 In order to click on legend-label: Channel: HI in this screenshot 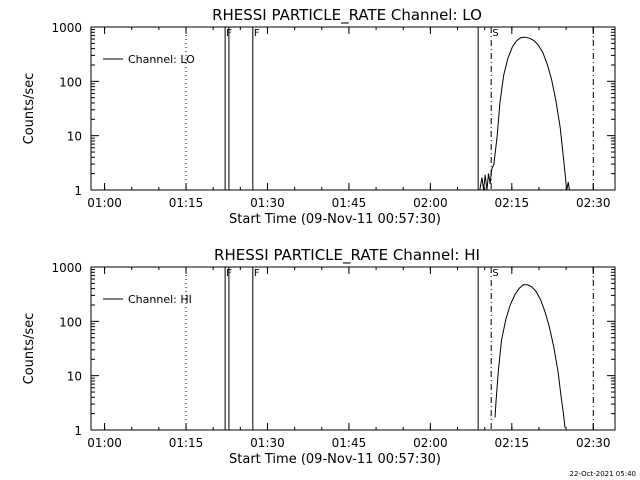, I will do `click(160, 299)`.